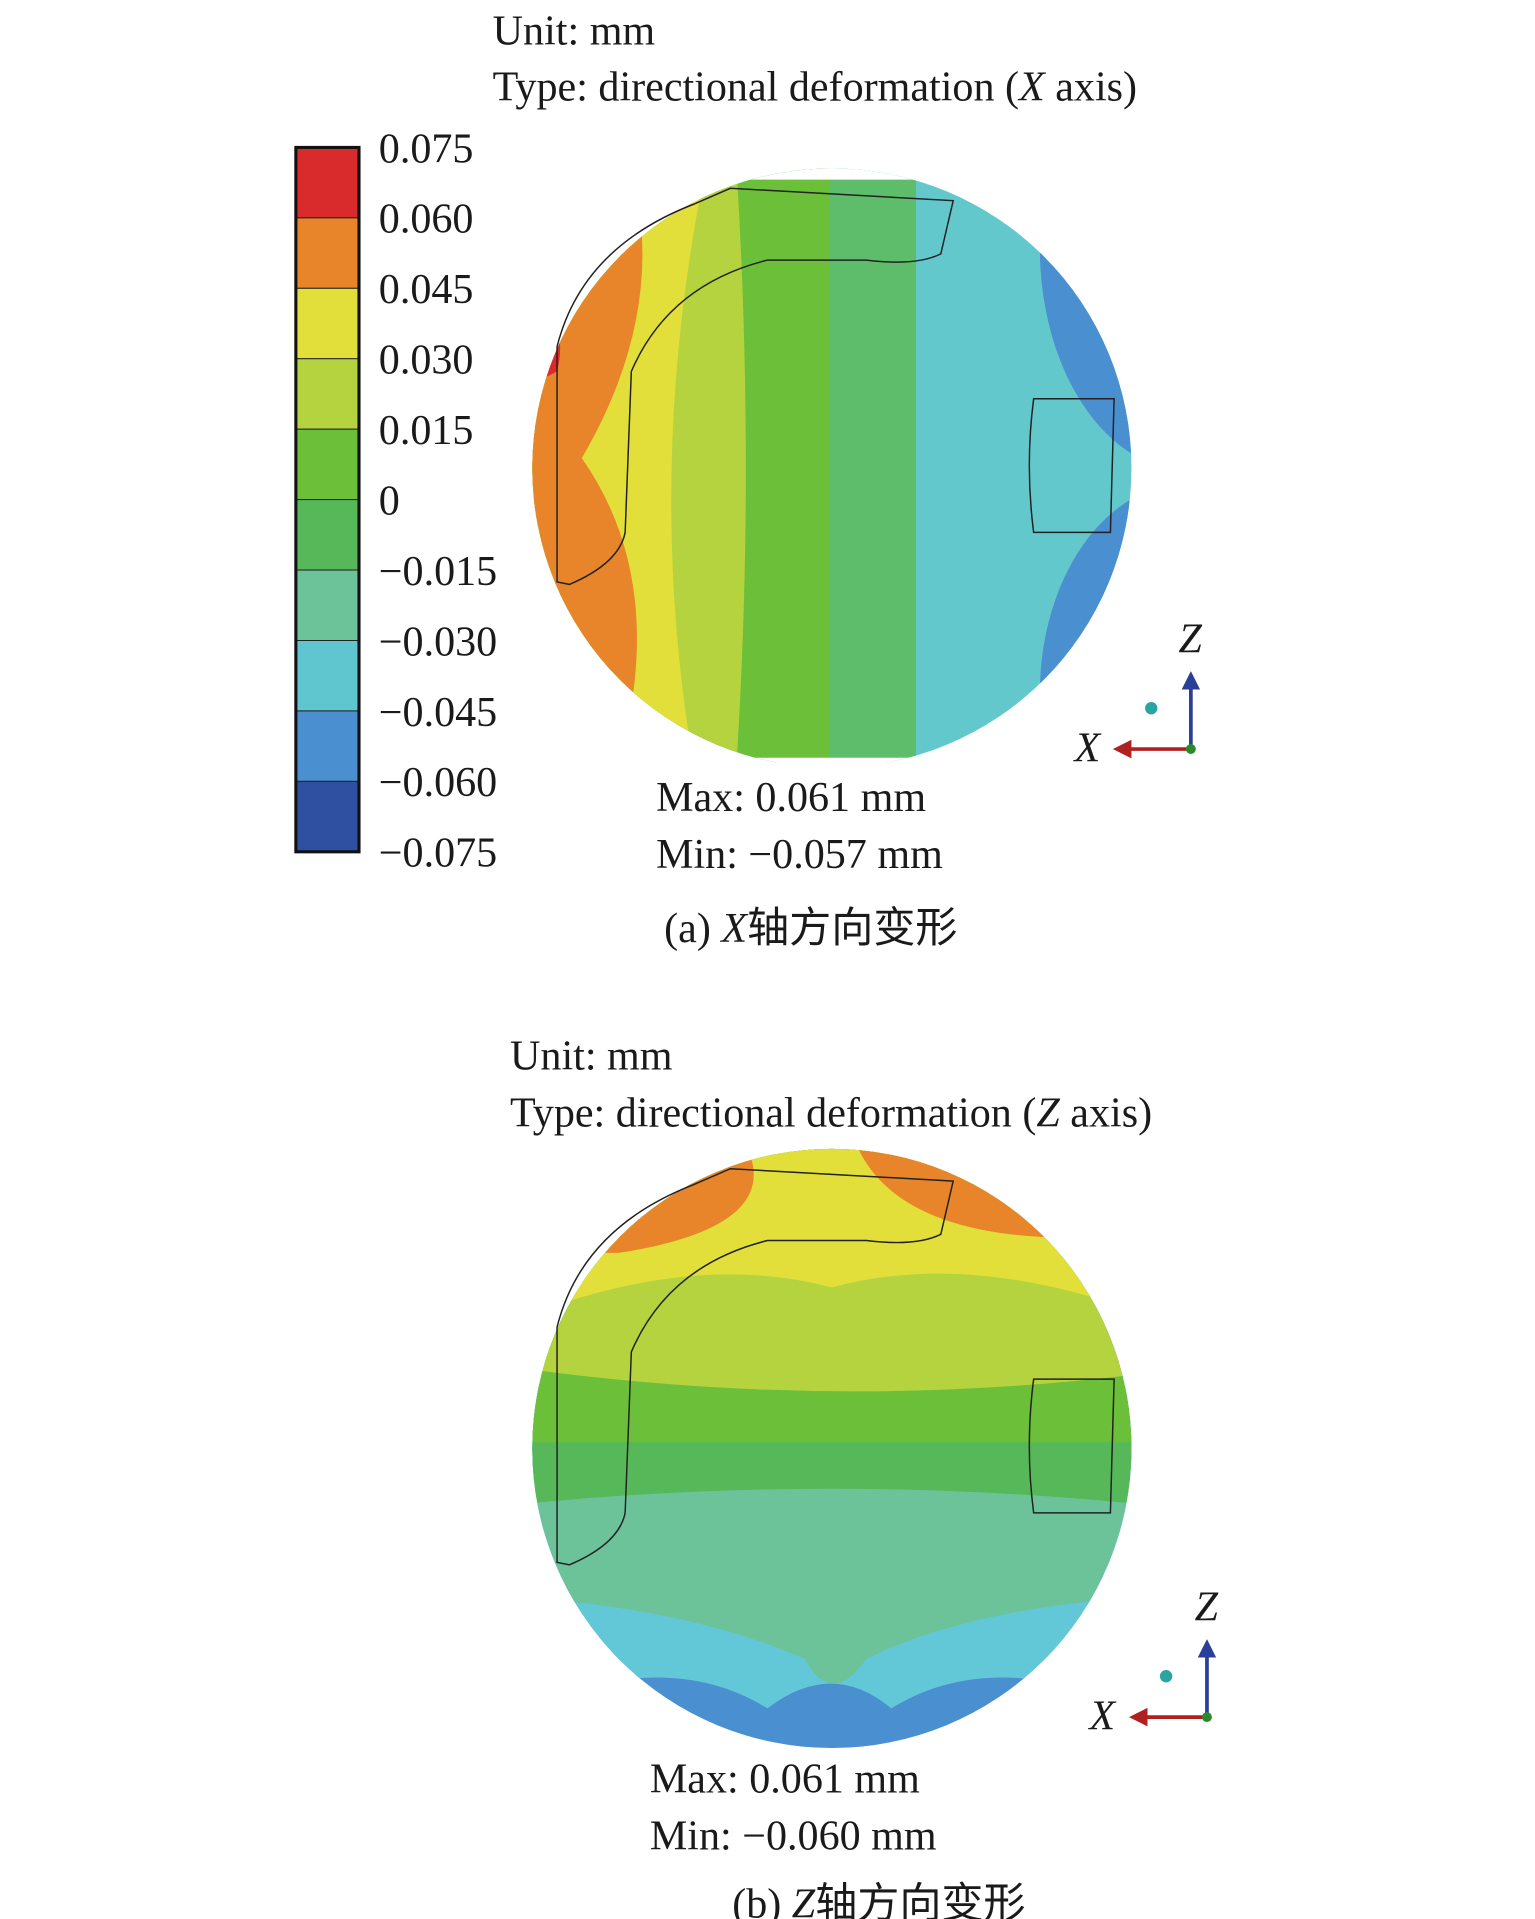 The height and width of the screenshot is (1919, 1535). I want to click on legend-label: 0, so click(389, 501).